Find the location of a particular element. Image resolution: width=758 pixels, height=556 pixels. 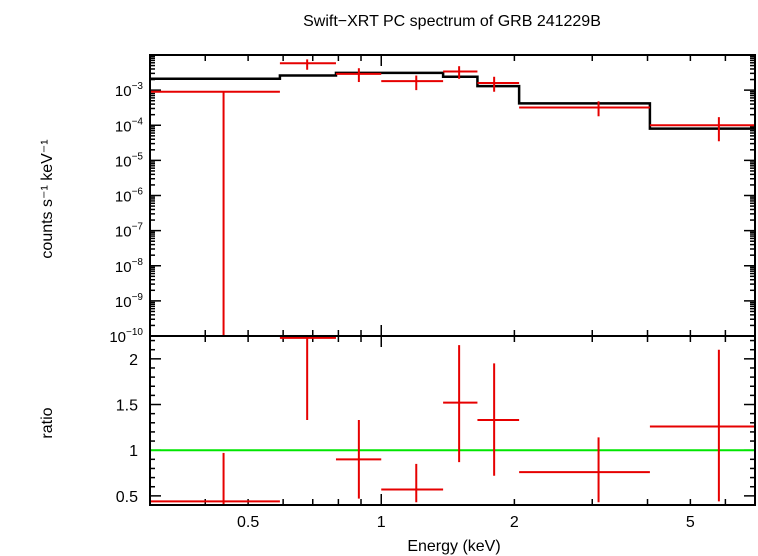

x-tick-label: 0.5 is located at coordinates (248, 522).